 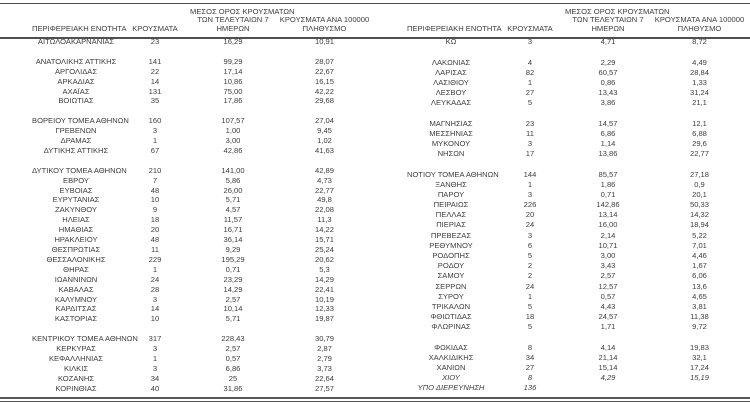 I want to click on avg7-cell: 10,14, so click(x=233, y=309).